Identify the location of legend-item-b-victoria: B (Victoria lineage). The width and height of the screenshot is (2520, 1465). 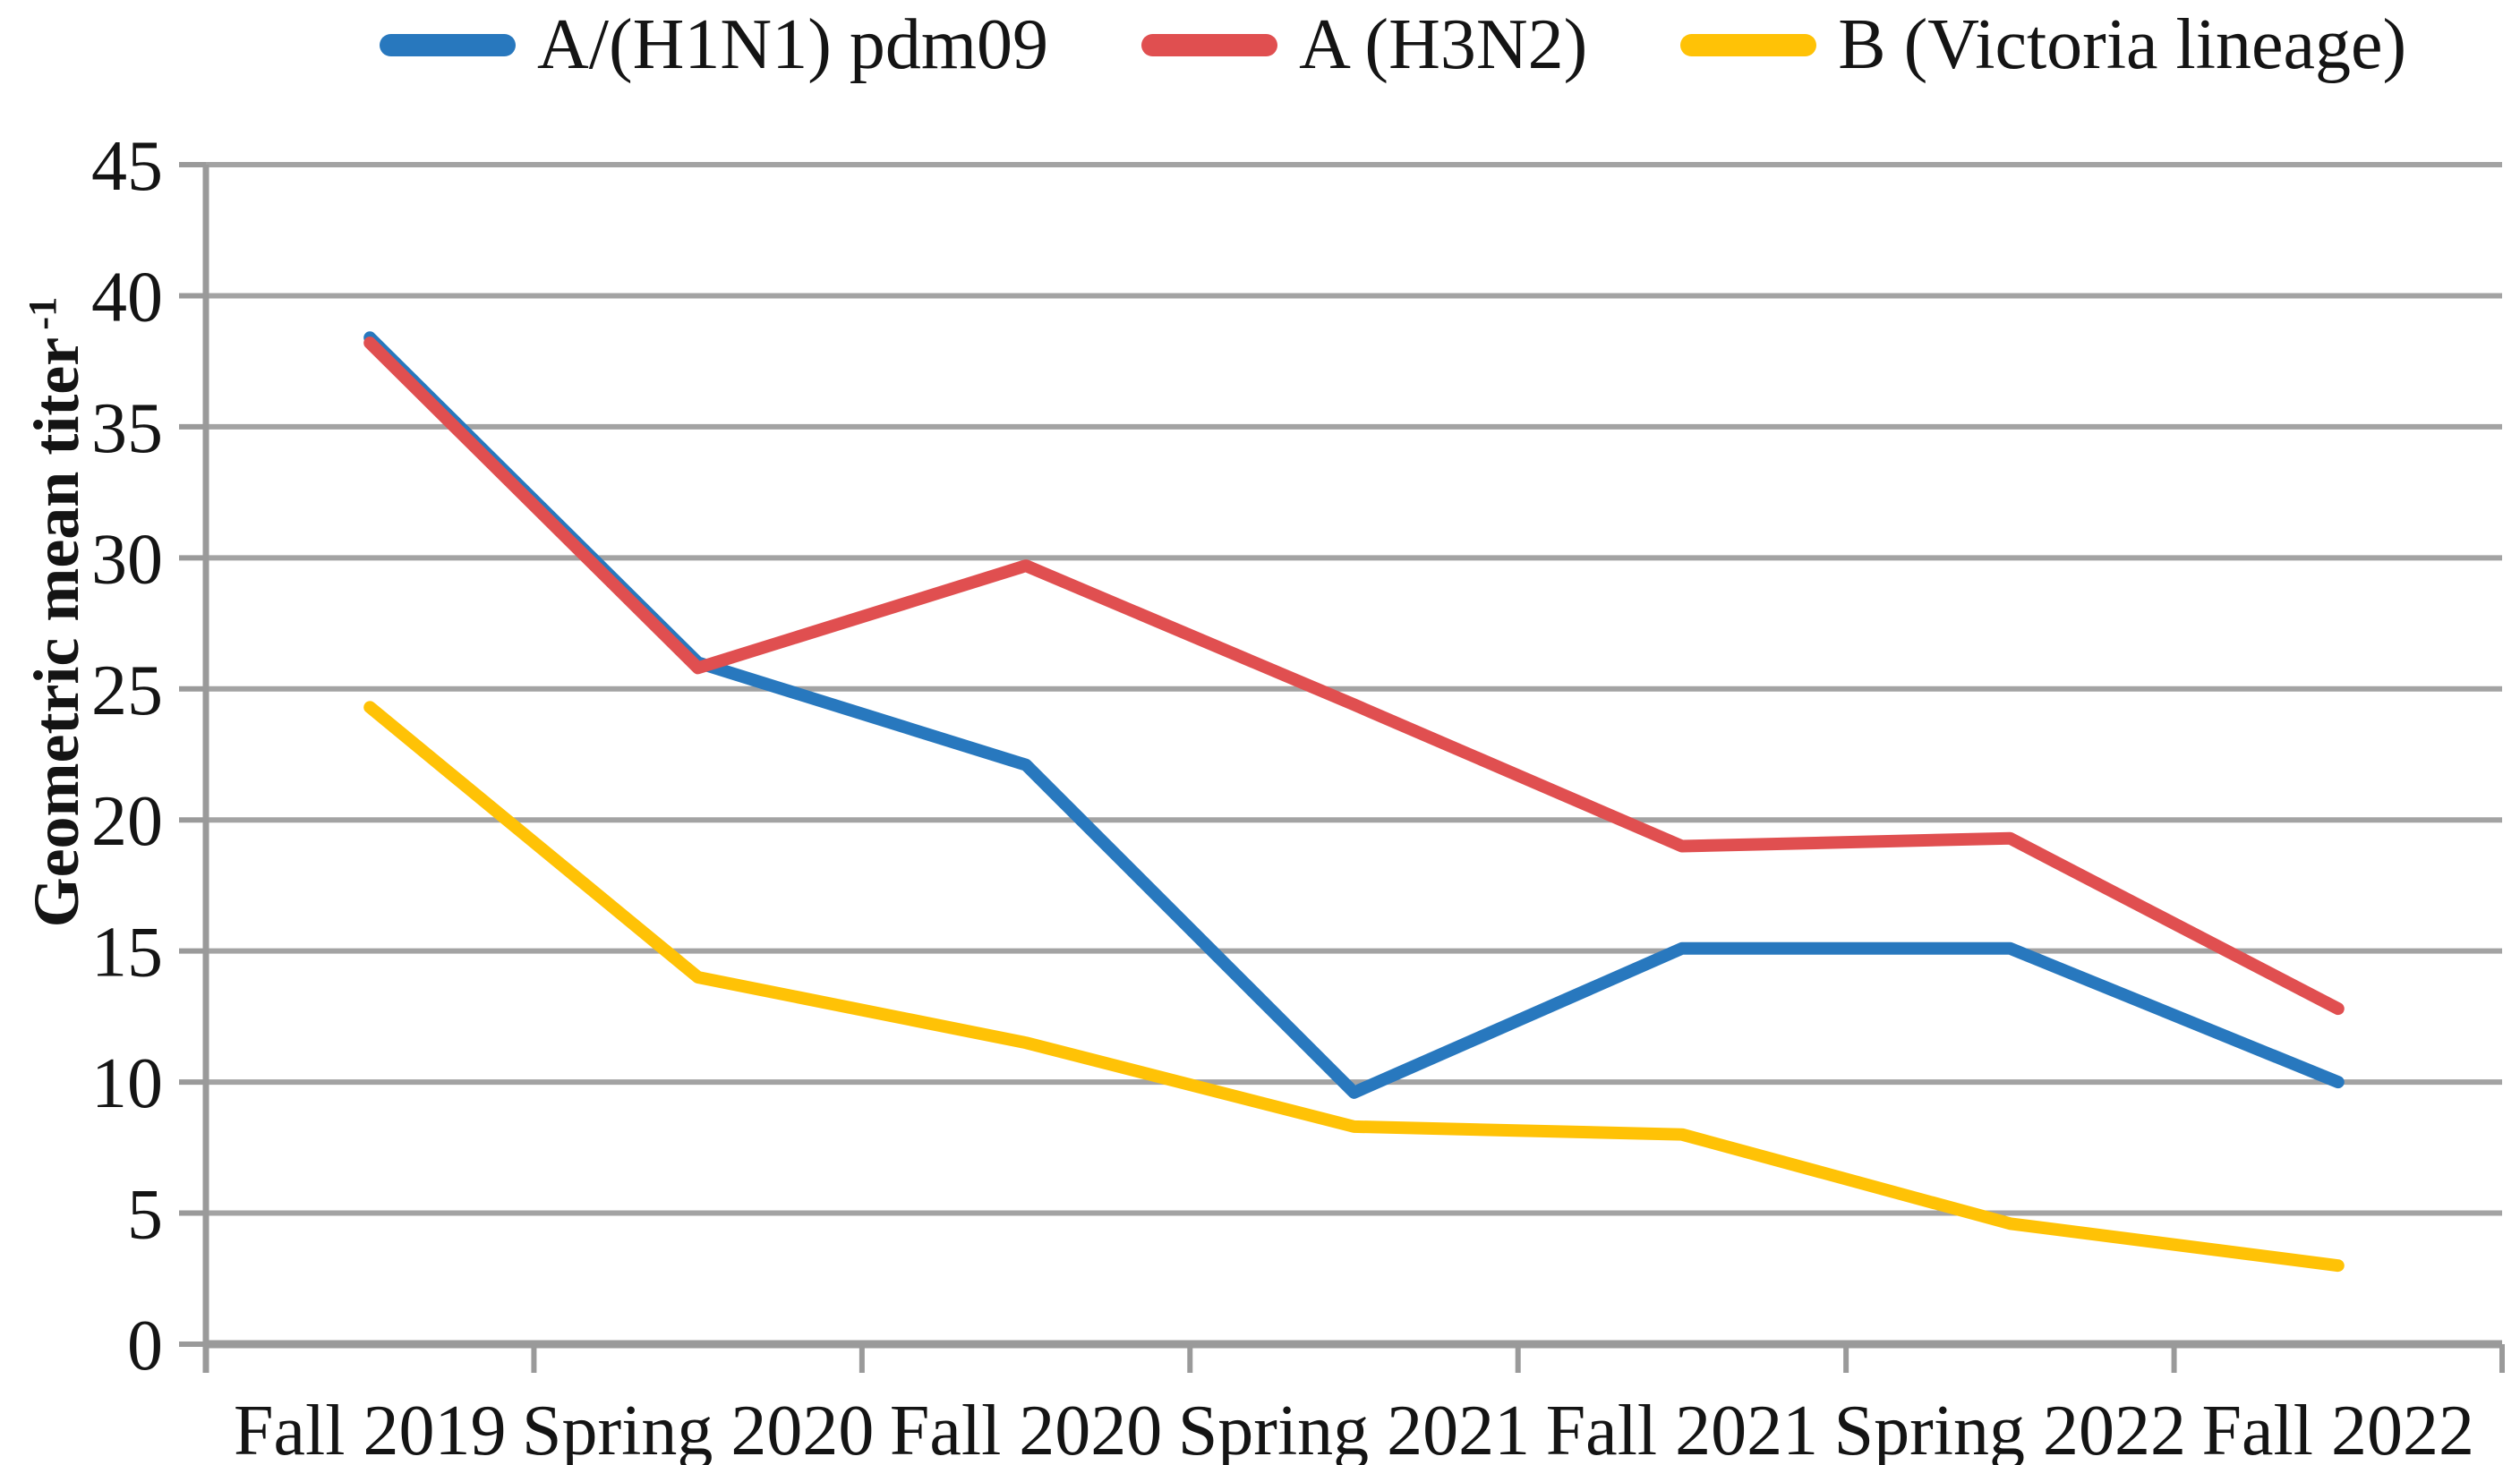
(2043, 45).